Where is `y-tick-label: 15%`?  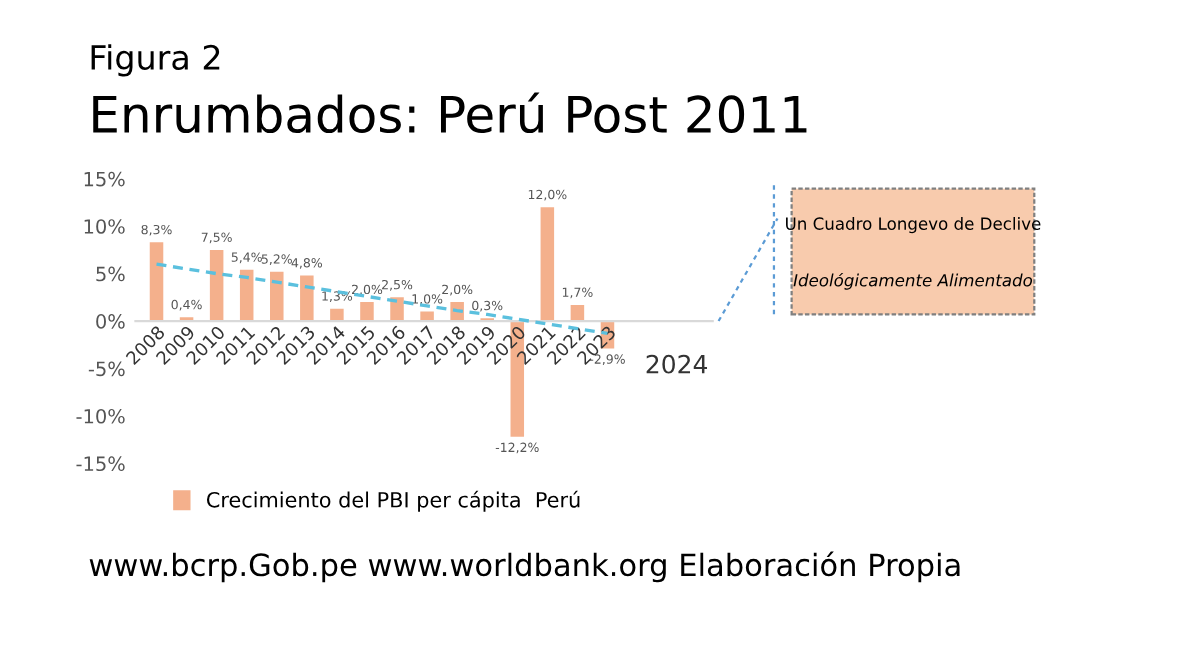 y-tick-label: 15% is located at coordinates (104, 179).